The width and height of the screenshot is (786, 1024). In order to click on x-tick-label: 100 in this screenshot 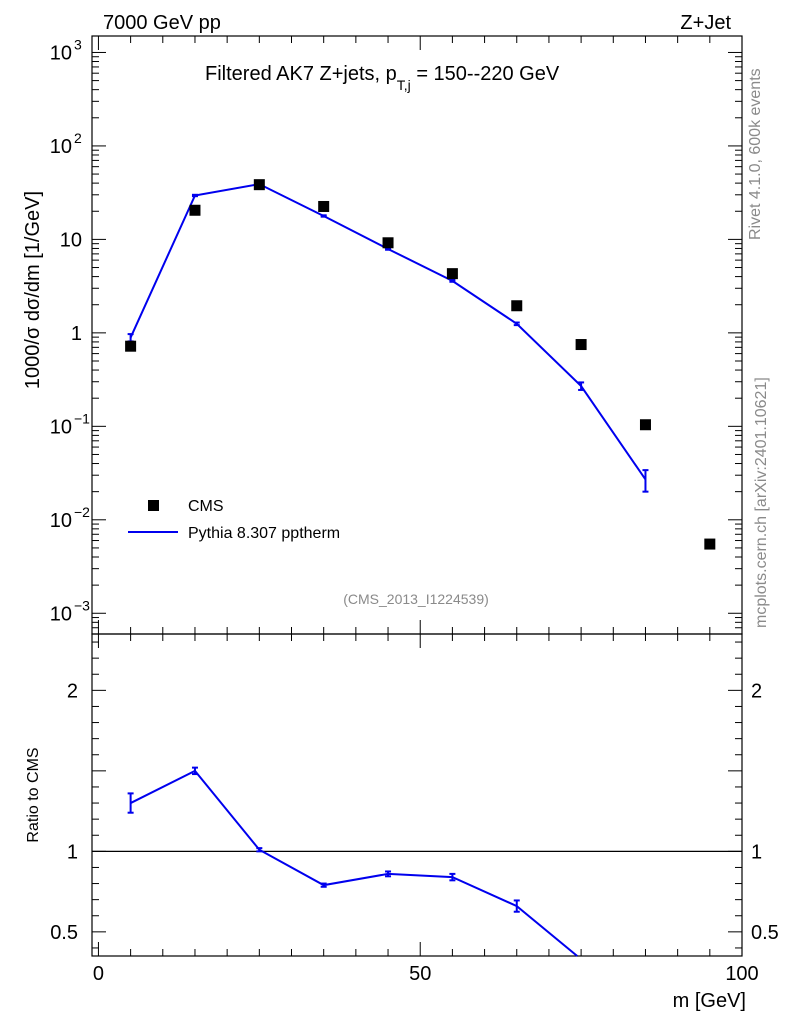, I will do `click(741, 974)`.